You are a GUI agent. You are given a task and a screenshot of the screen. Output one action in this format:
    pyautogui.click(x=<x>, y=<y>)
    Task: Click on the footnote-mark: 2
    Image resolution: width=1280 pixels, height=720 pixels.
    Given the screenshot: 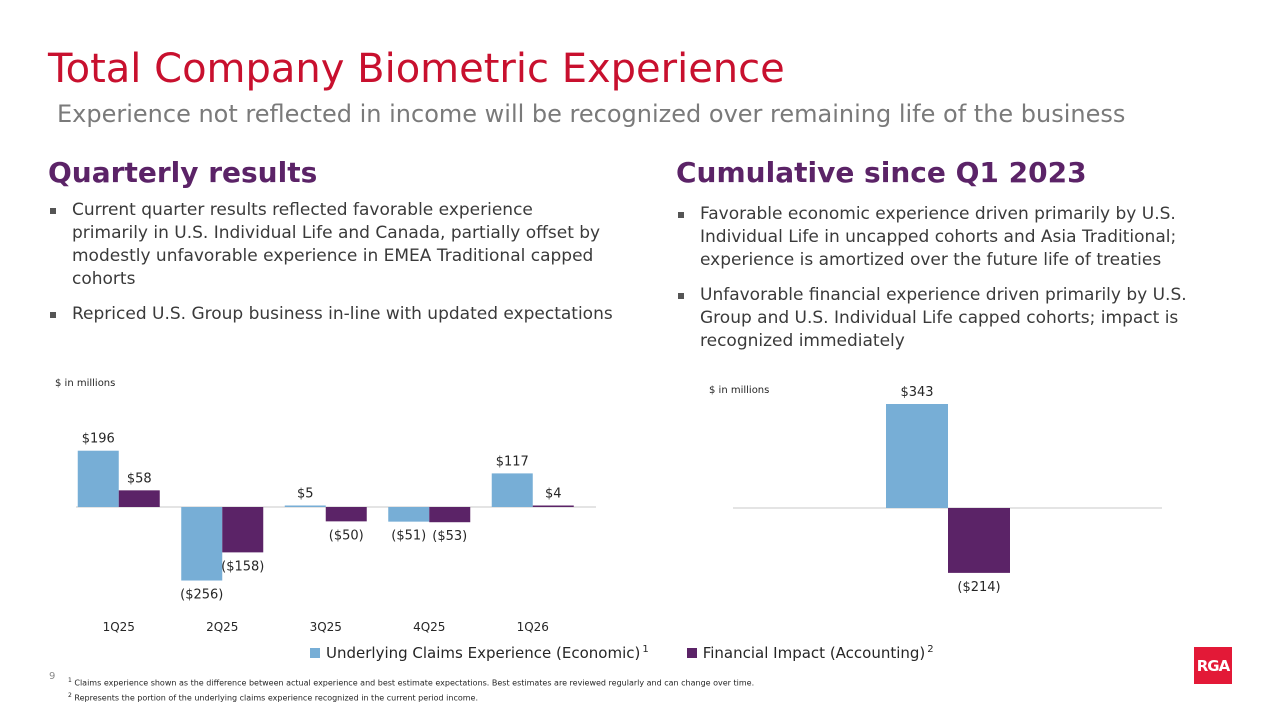 What is the action you would take?
    pyautogui.click(x=70, y=695)
    